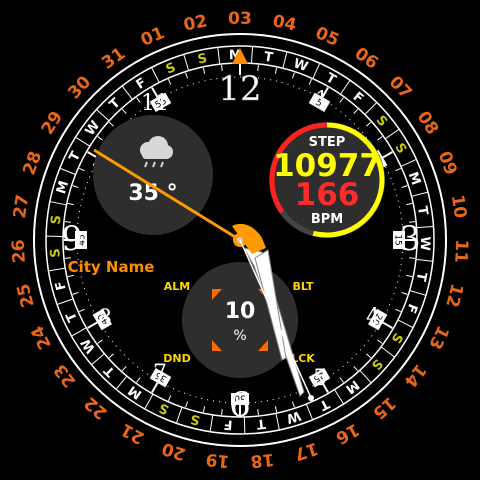  I want to click on second-hand, so click(276, 320).